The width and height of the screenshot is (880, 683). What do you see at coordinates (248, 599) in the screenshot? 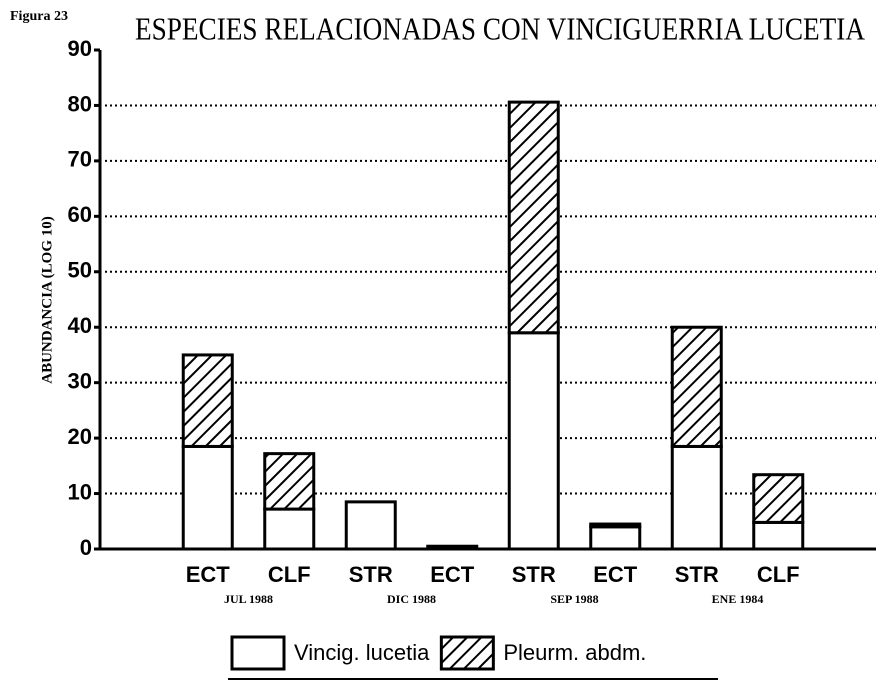
I see `group-label: JUL 1988` at bounding box center [248, 599].